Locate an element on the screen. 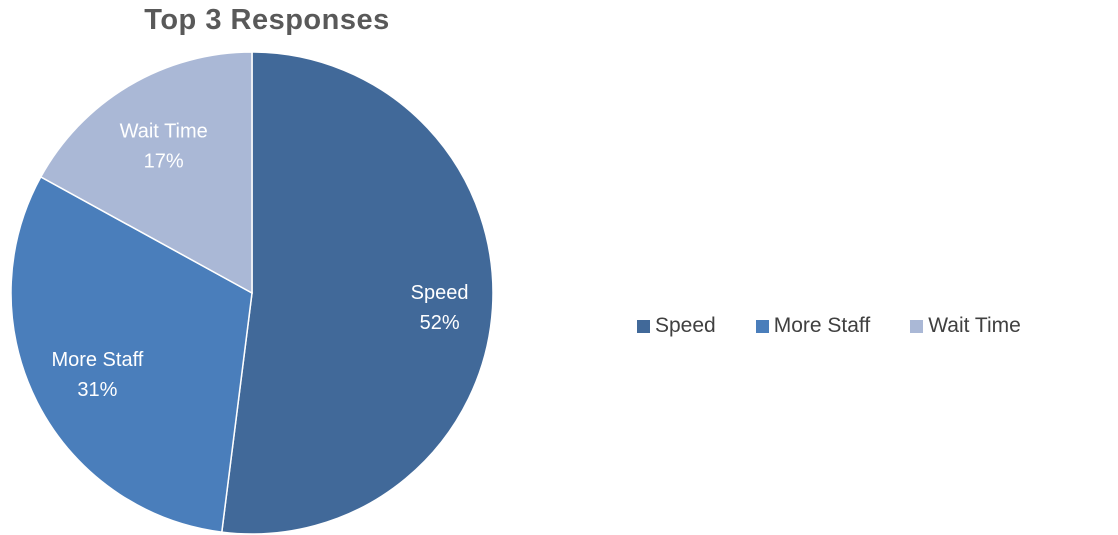 The height and width of the screenshot is (535, 1118). pie-slice-more-staff is located at coordinates (131, 354).